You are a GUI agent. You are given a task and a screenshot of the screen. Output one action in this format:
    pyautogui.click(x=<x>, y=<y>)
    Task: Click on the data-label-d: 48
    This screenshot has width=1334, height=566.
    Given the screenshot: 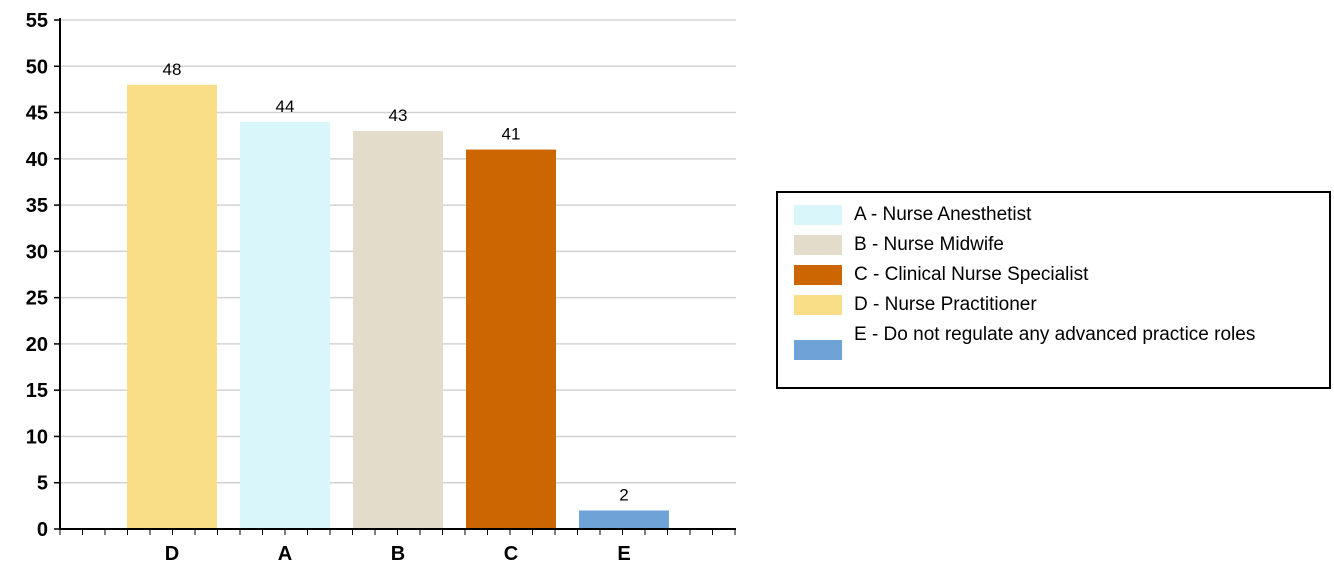 What is the action you would take?
    pyautogui.click(x=172, y=69)
    